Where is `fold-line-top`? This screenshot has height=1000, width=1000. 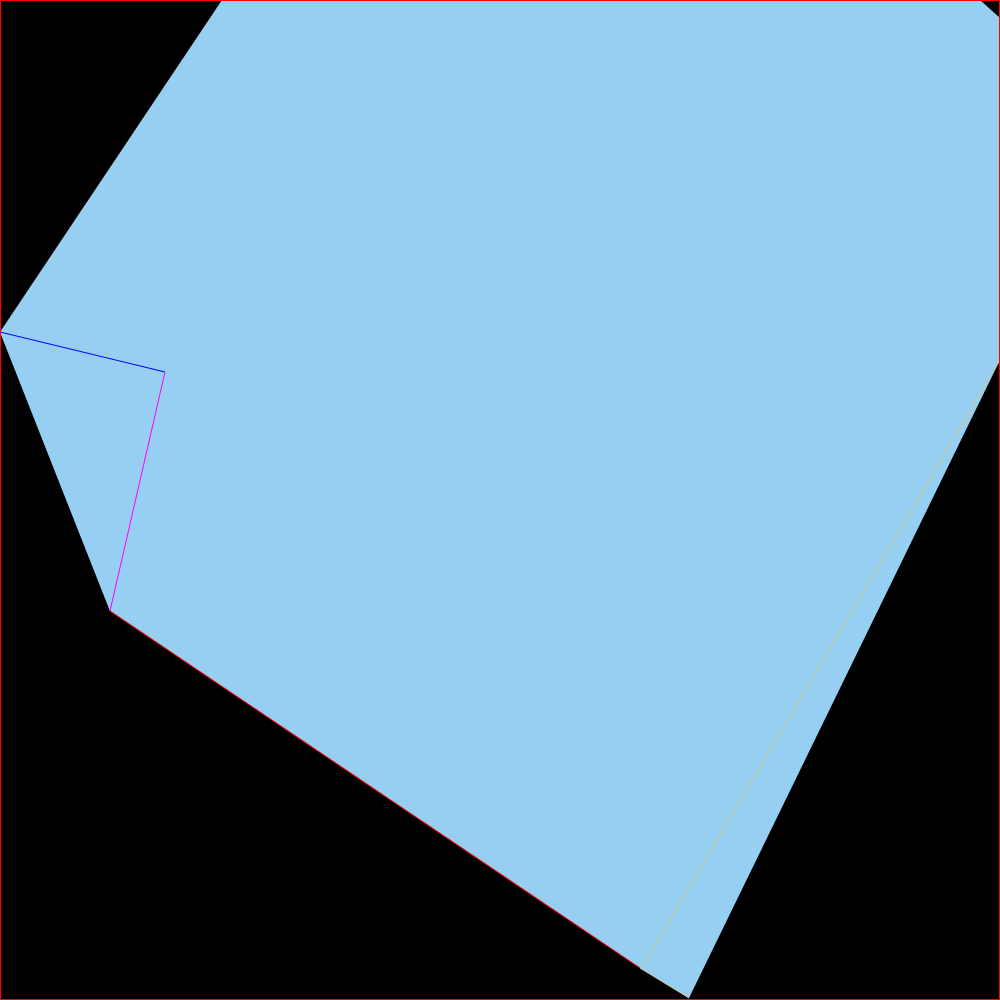
fold-line-top is located at coordinates (83, 352).